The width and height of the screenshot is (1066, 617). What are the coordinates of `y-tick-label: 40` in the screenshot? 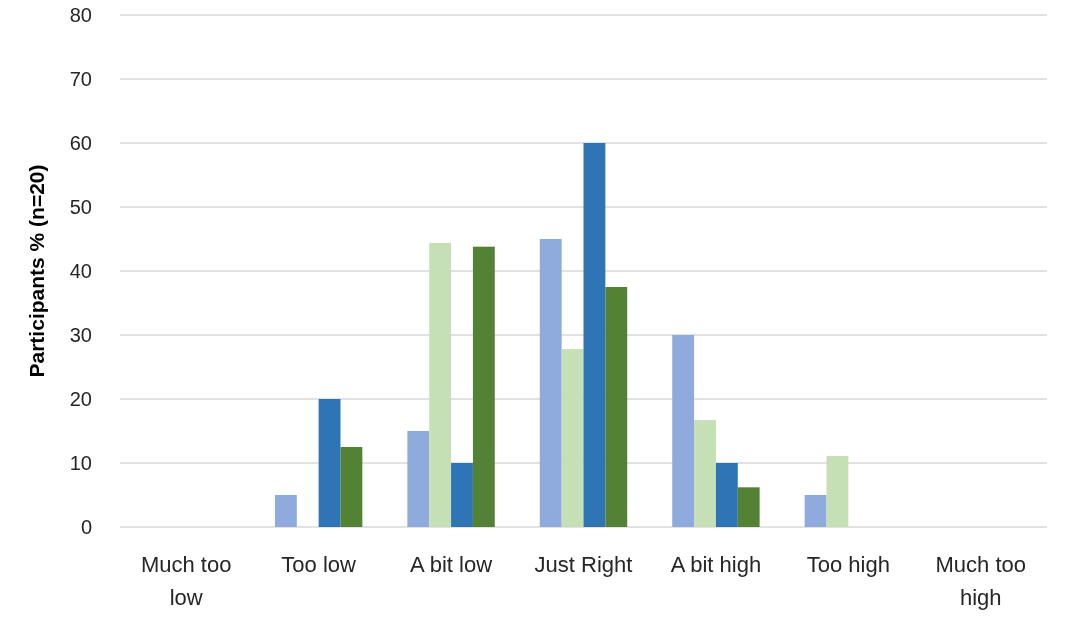 It's located at (80, 271).